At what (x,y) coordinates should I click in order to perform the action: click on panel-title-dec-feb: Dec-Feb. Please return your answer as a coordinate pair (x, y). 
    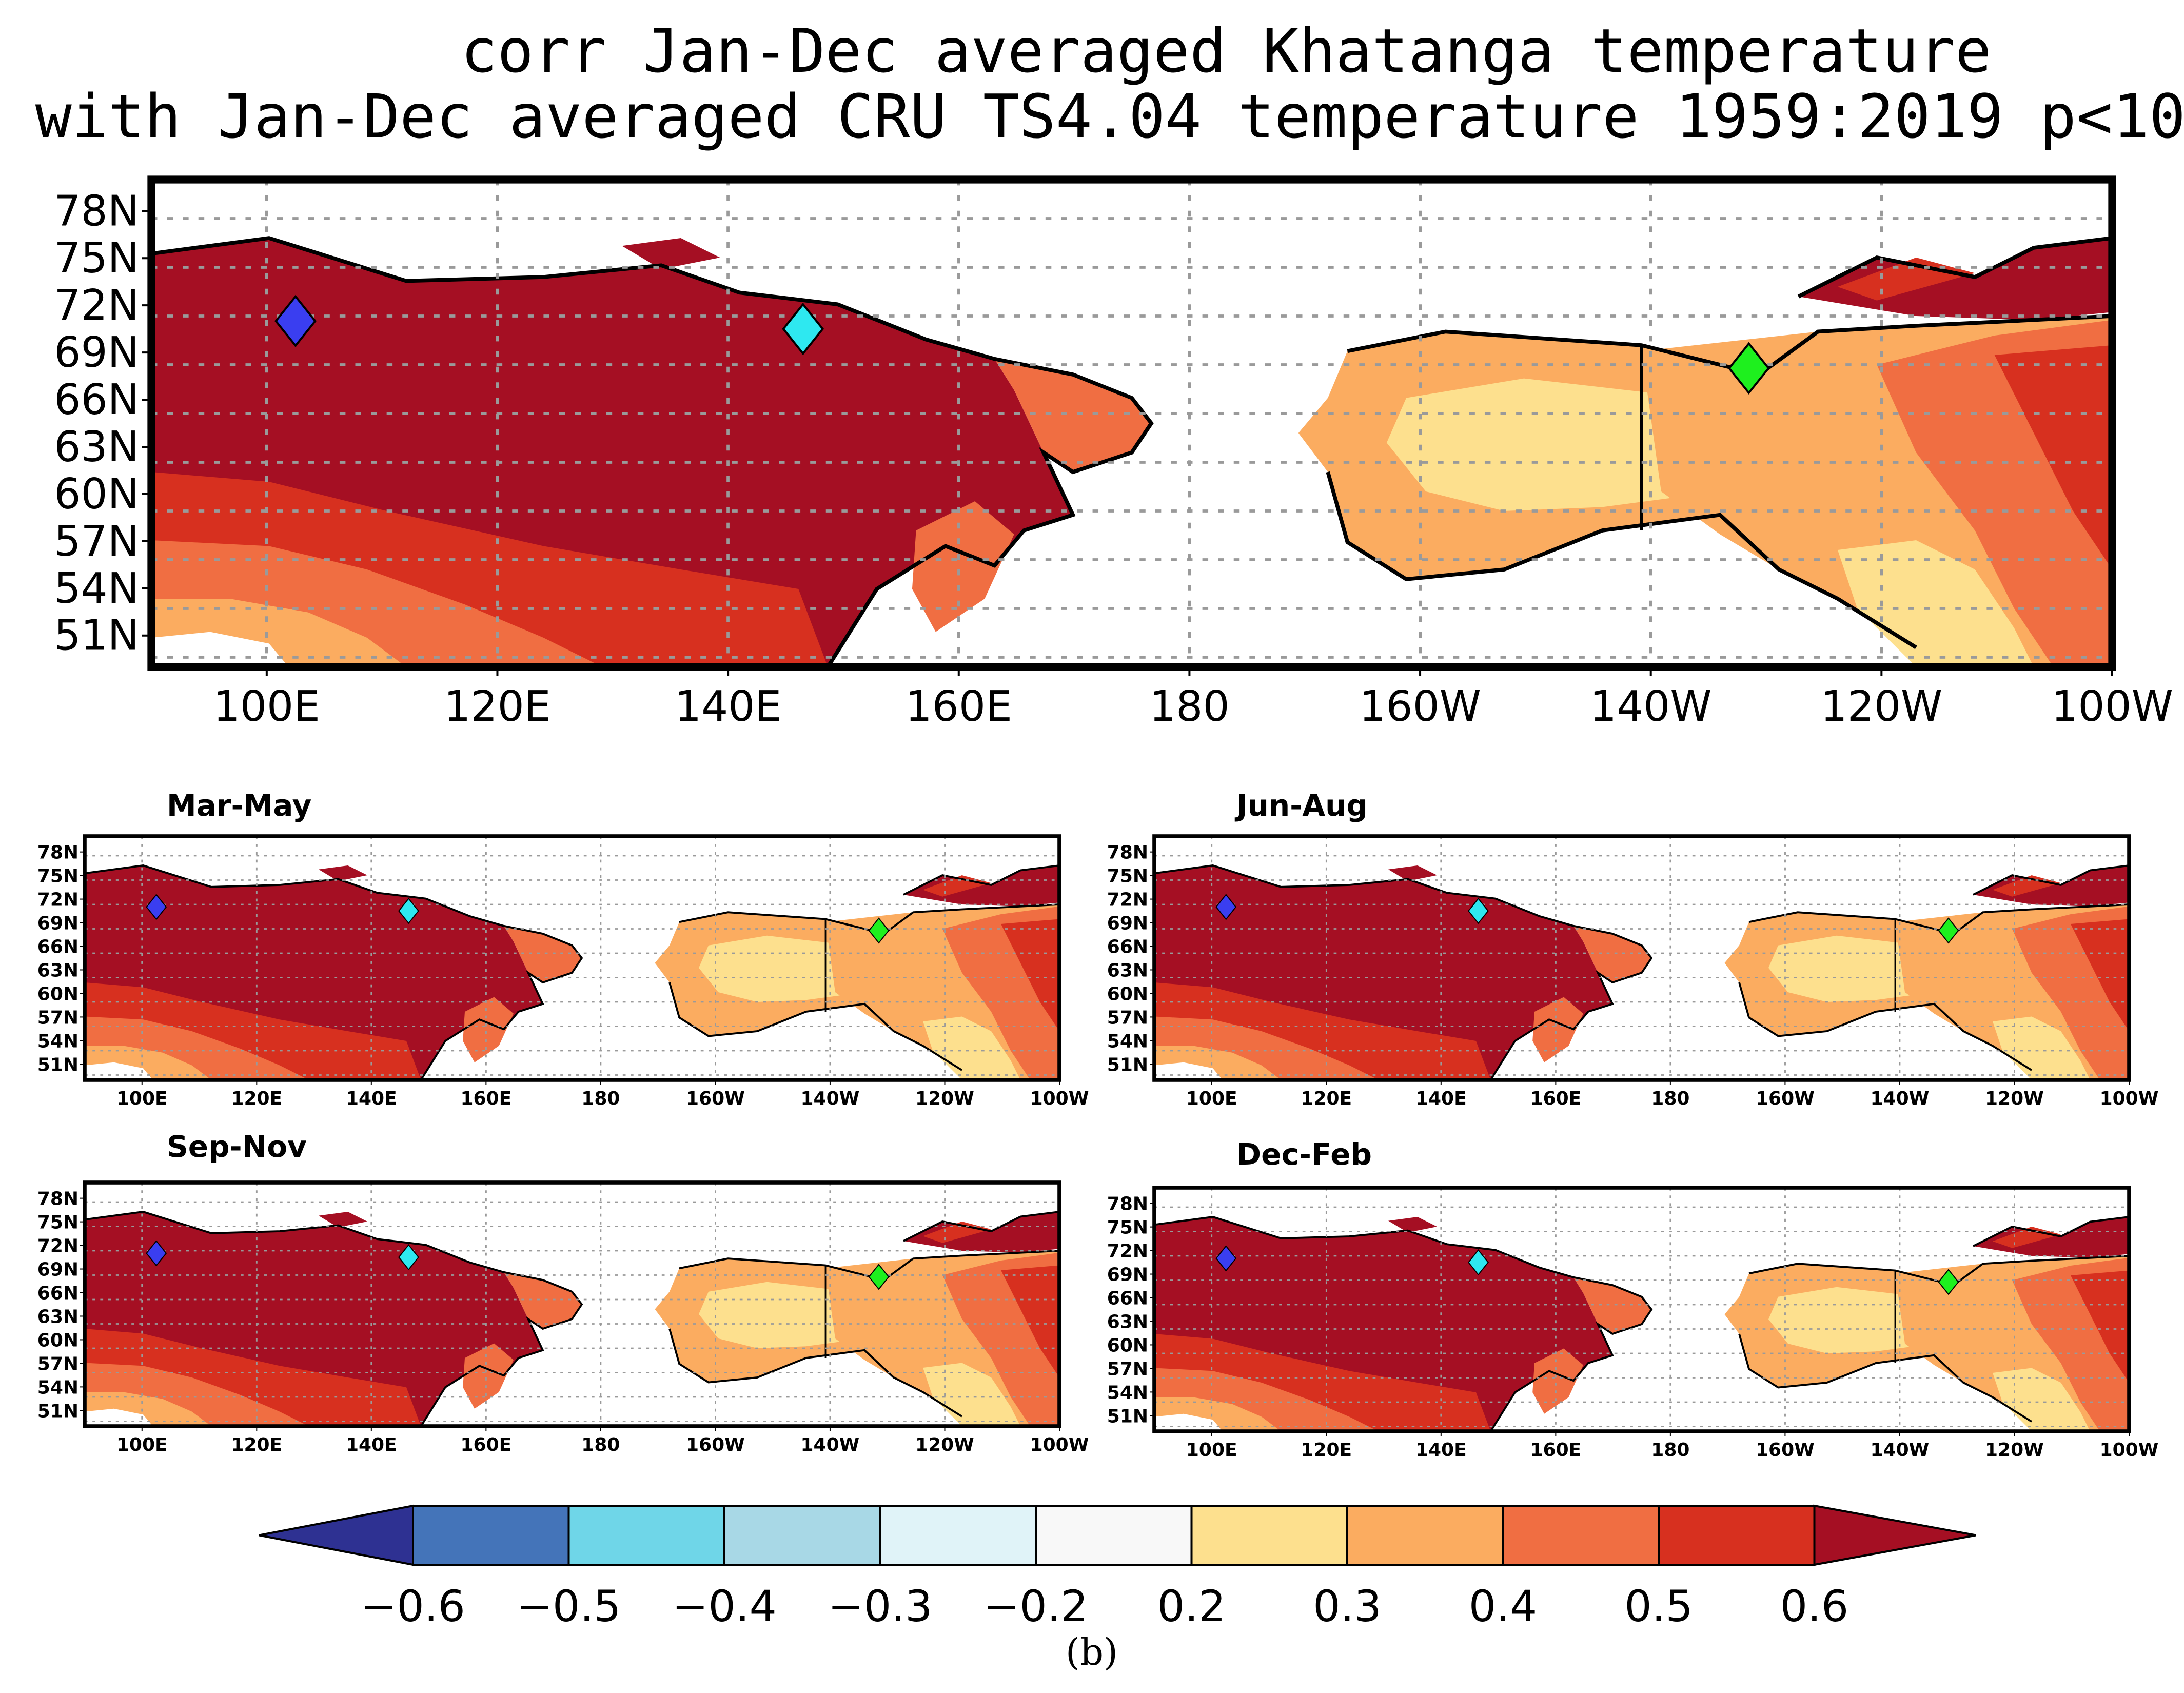
    Looking at the image, I should click on (1304, 1154).